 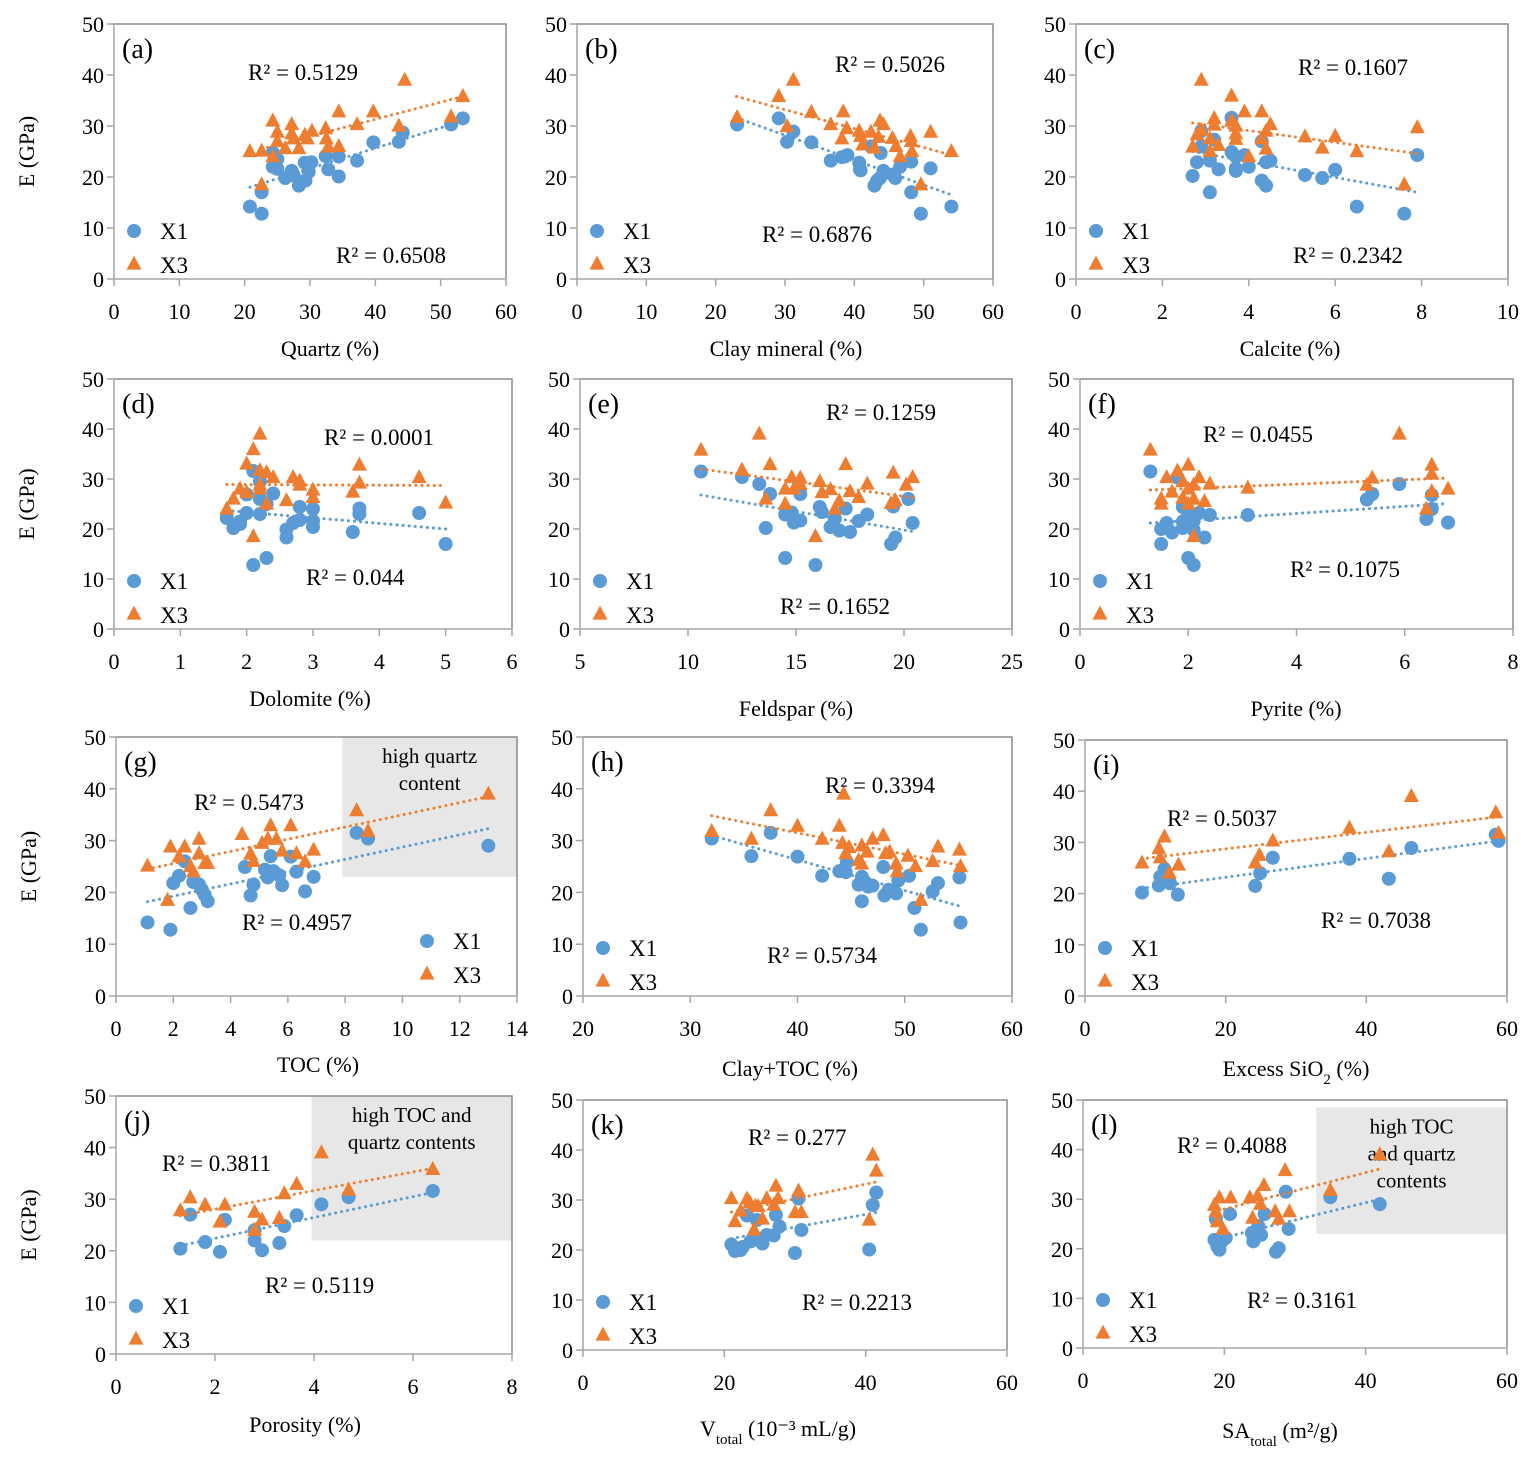 I want to click on panel-label: (i), so click(x=1106, y=765).